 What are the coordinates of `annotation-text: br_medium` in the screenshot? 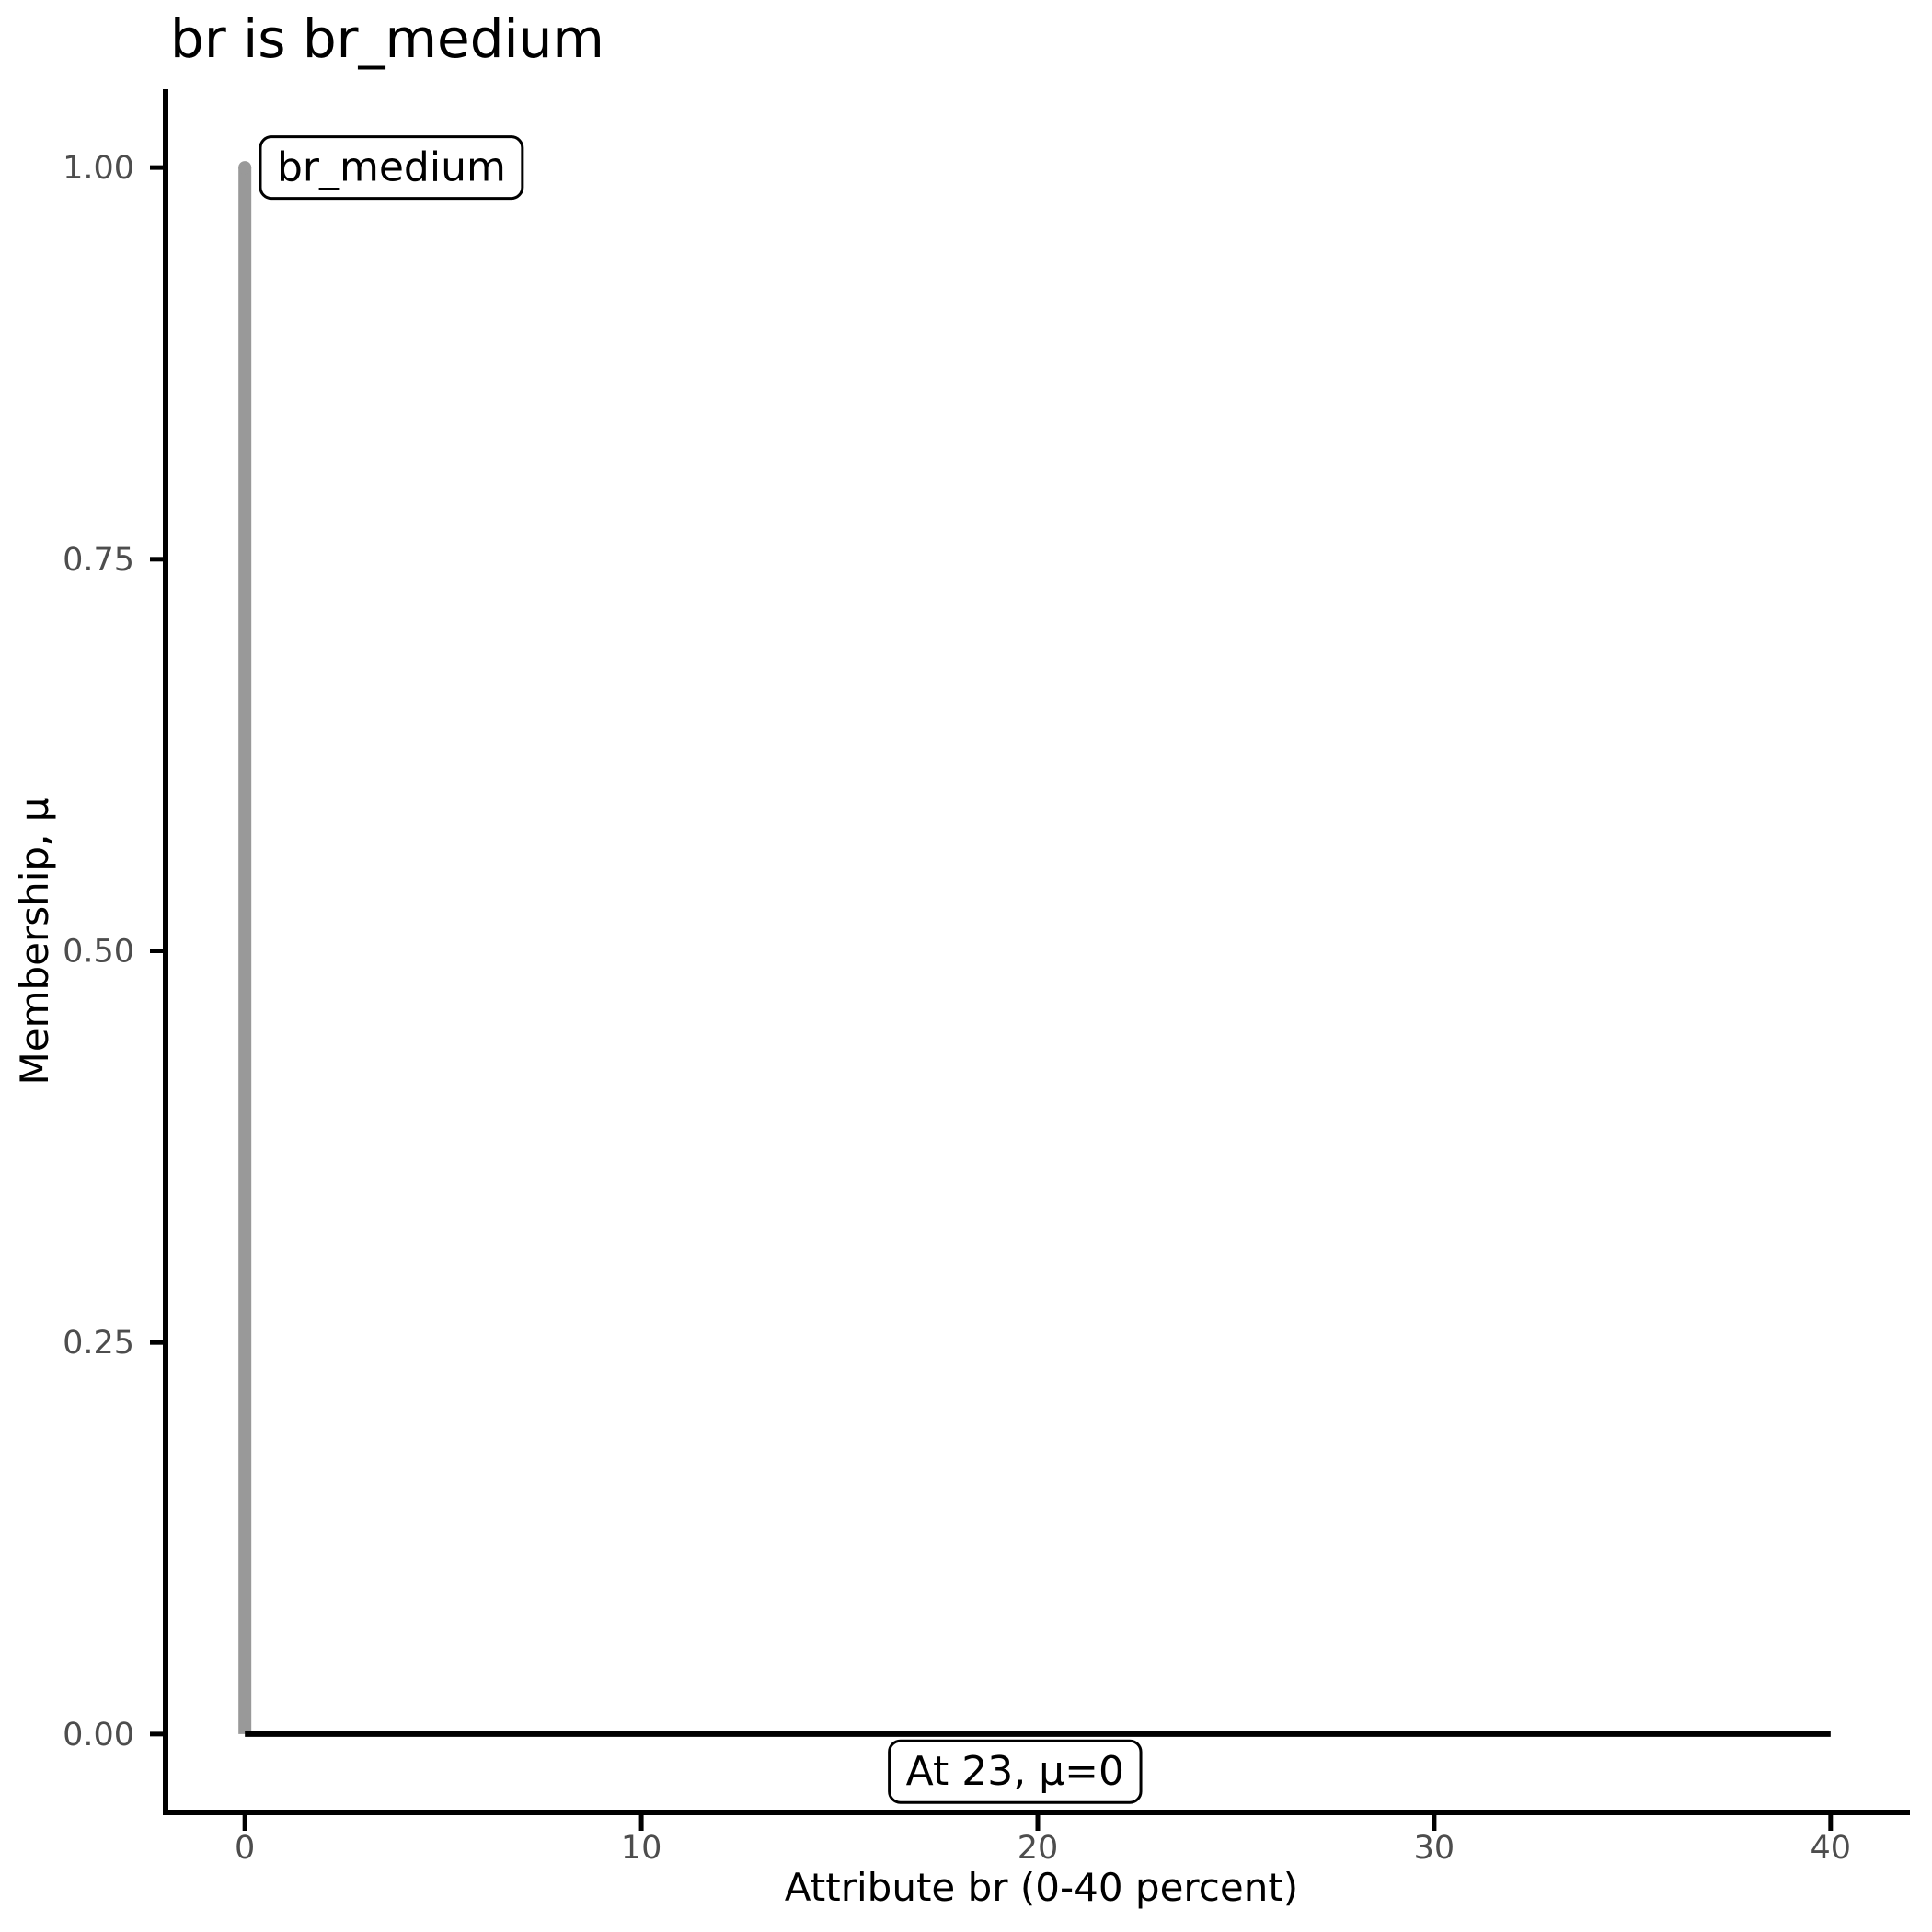 It's located at (391, 167).